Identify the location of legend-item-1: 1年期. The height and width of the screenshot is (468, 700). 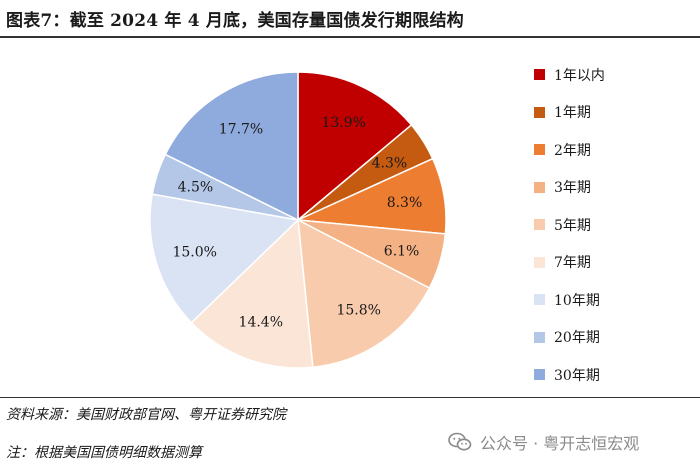
(569, 113).